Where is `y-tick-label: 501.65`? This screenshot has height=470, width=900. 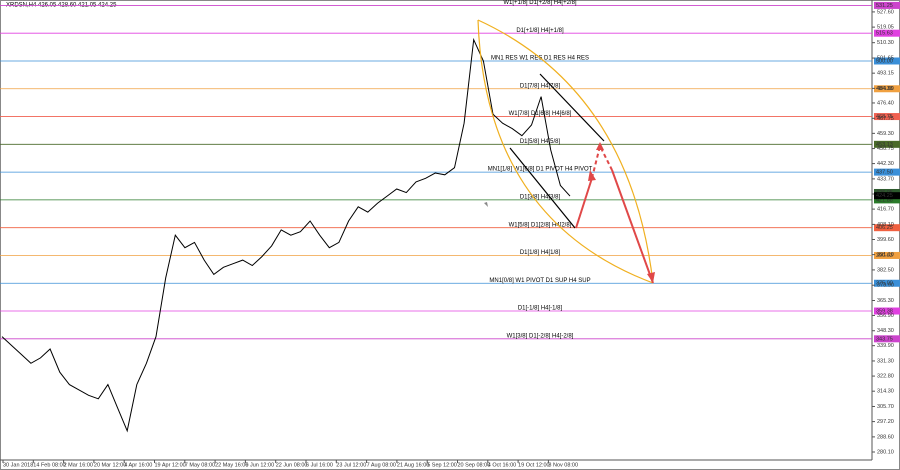
y-tick-label: 501.65 is located at coordinates (885, 59).